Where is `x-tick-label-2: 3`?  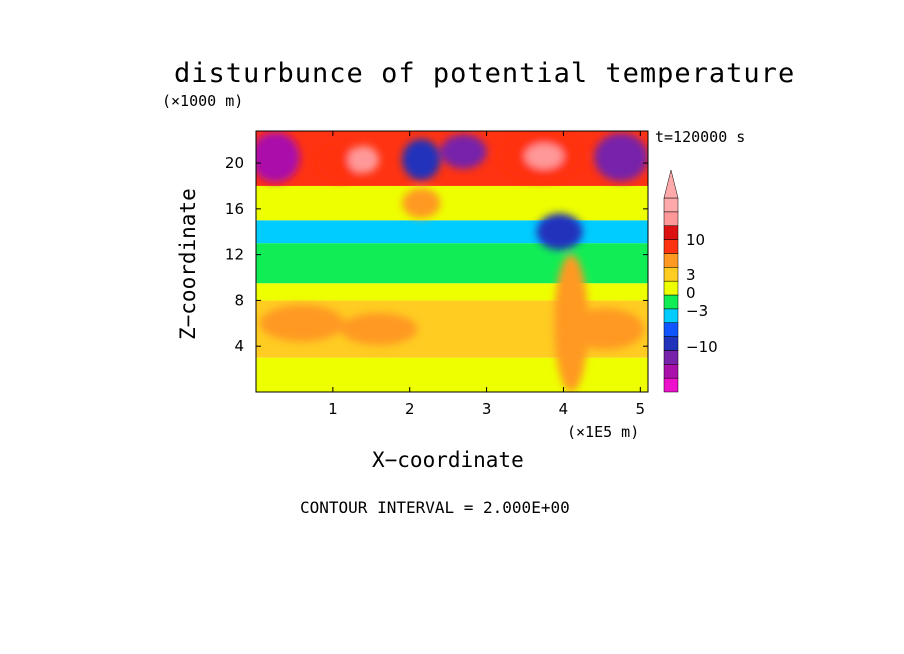
x-tick-label-2: 3 is located at coordinates (487, 409).